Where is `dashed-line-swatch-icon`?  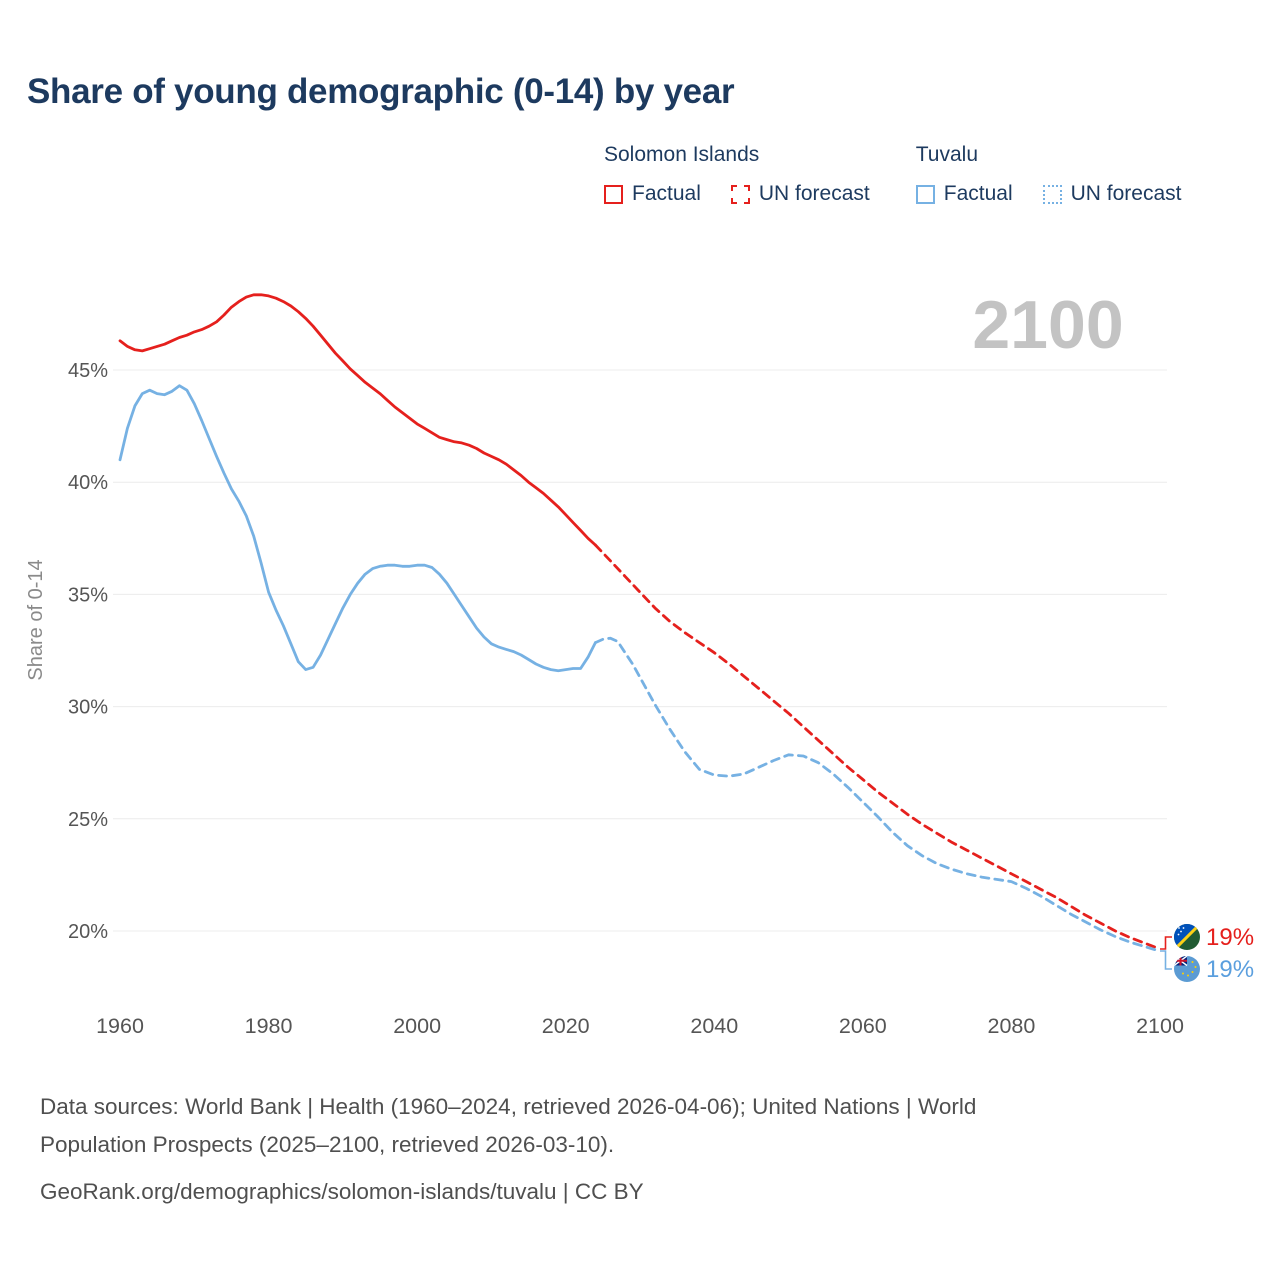
dashed-line-swatch-icon is located at coordinates (740, 194).